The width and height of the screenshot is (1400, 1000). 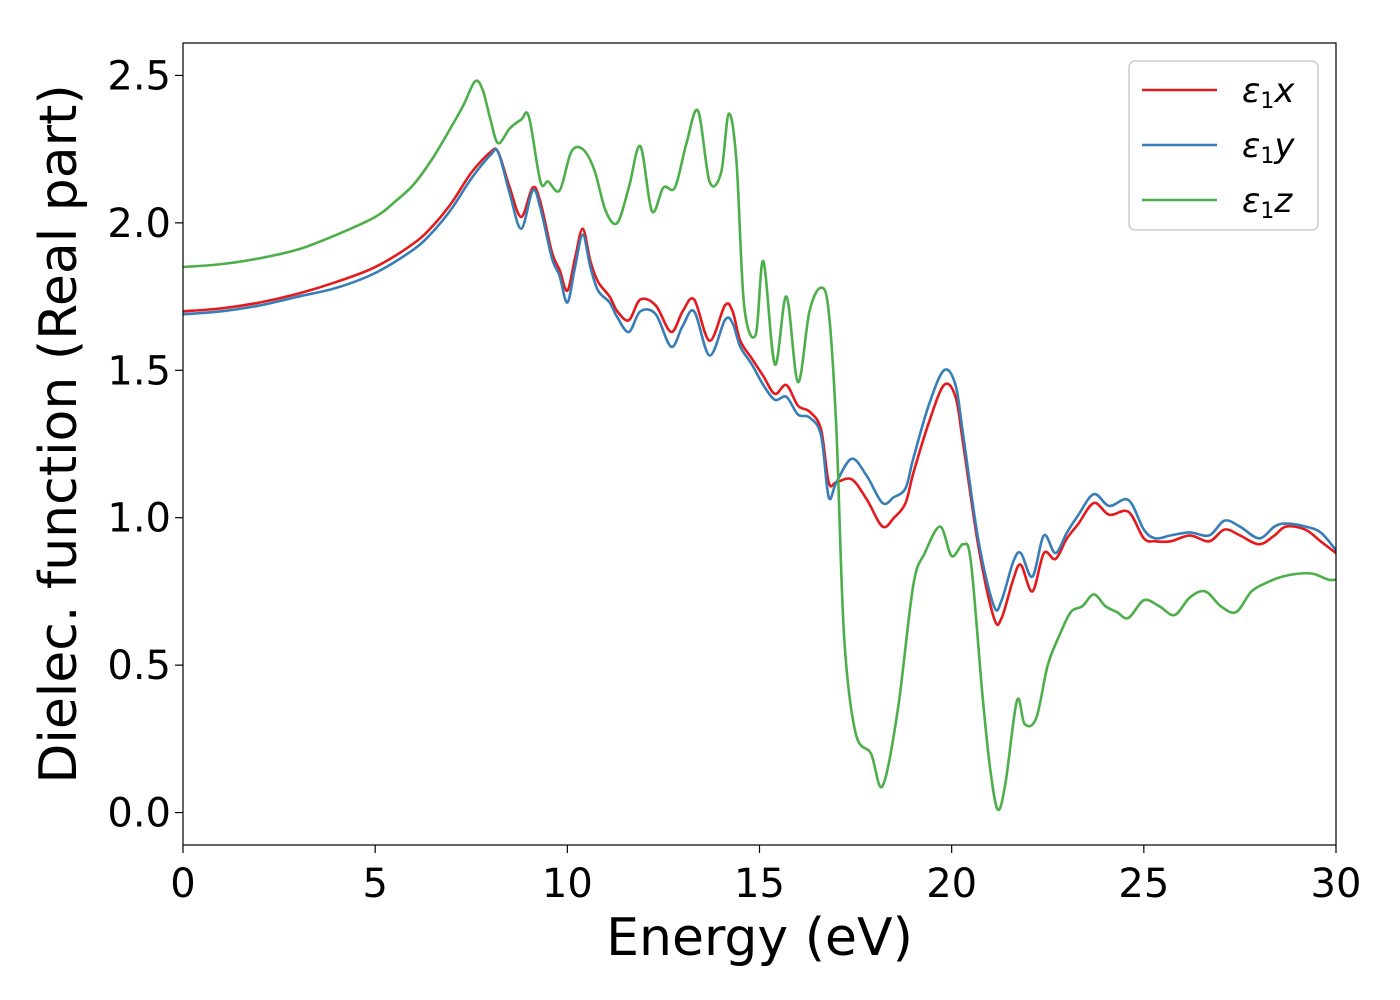 I want to click on x-tick-label: 30, so click(x=1336, y=884).